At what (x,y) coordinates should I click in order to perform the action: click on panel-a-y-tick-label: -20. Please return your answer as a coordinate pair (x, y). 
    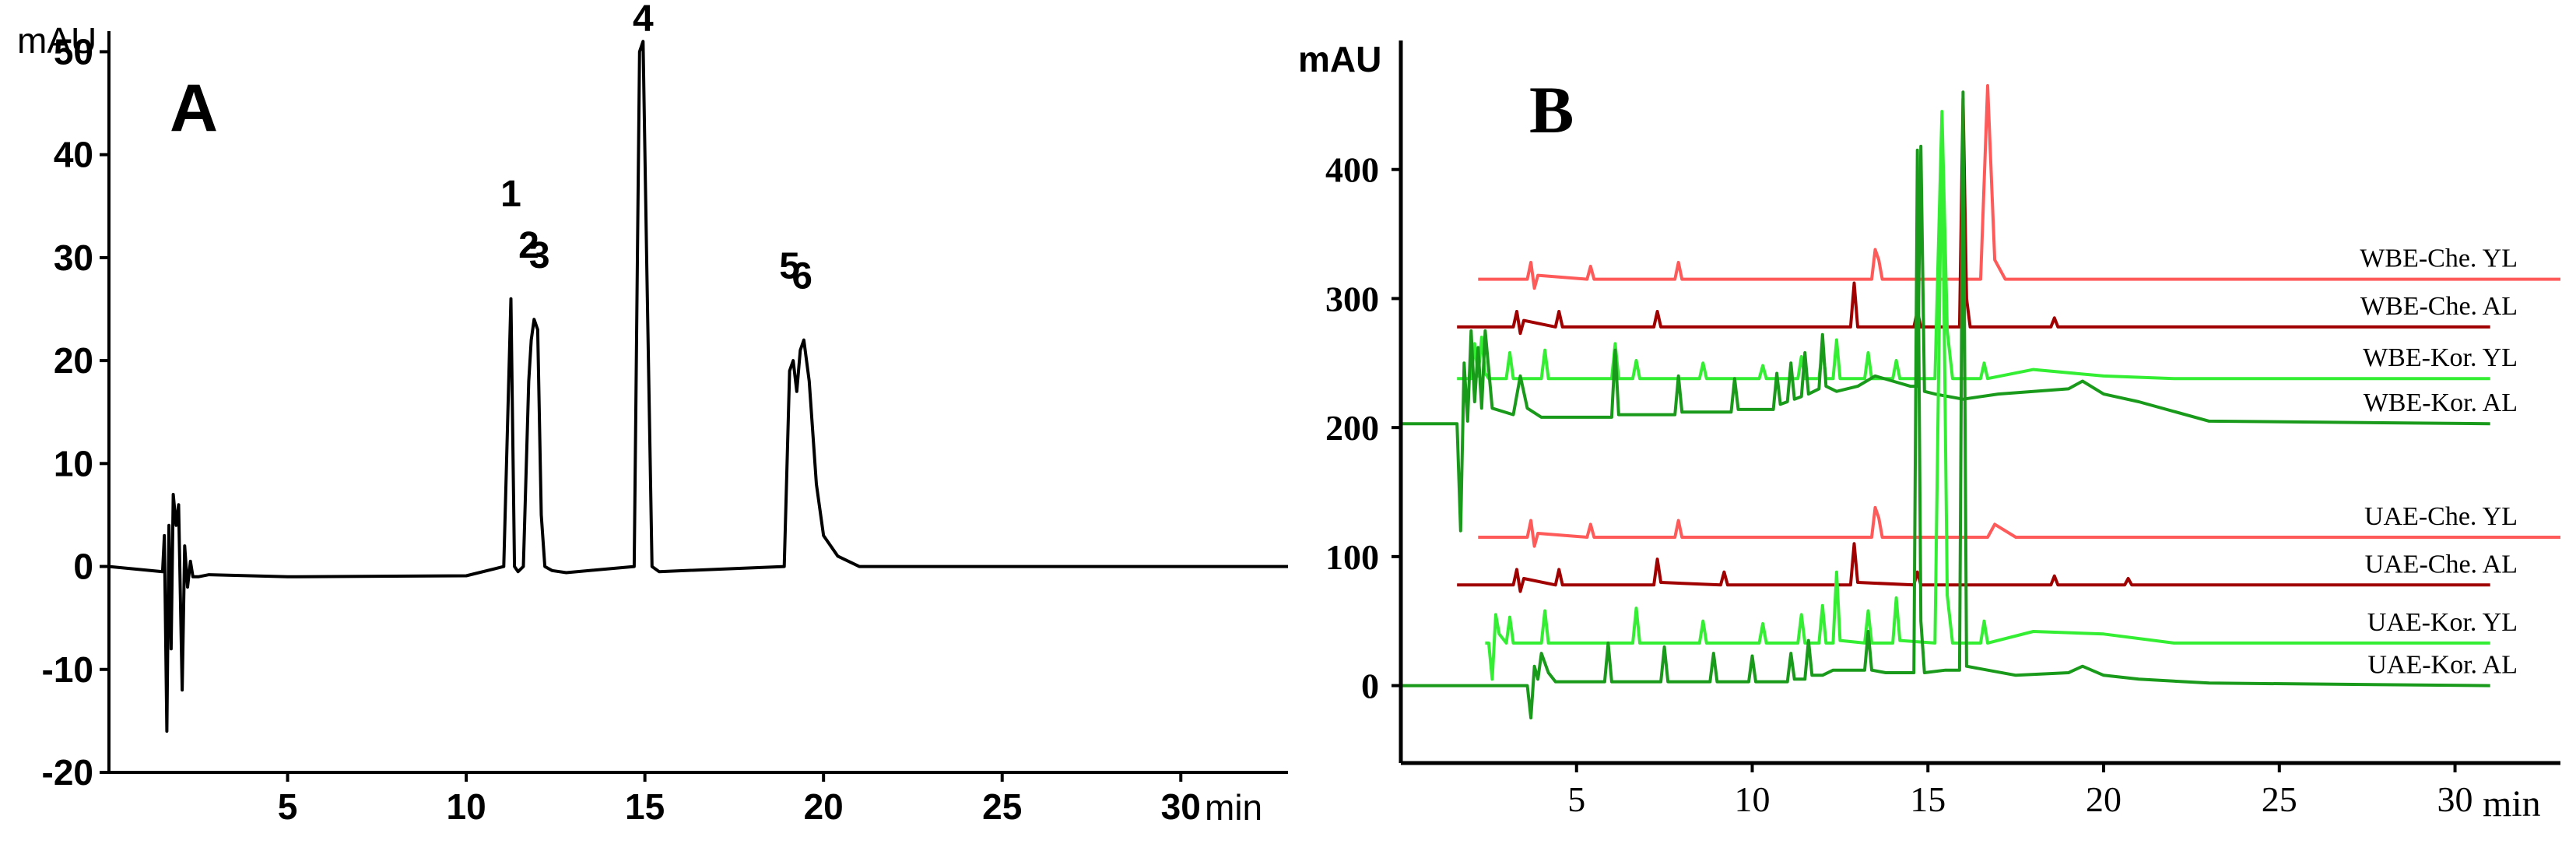
    Looking at the image, I should click on (68, 772).